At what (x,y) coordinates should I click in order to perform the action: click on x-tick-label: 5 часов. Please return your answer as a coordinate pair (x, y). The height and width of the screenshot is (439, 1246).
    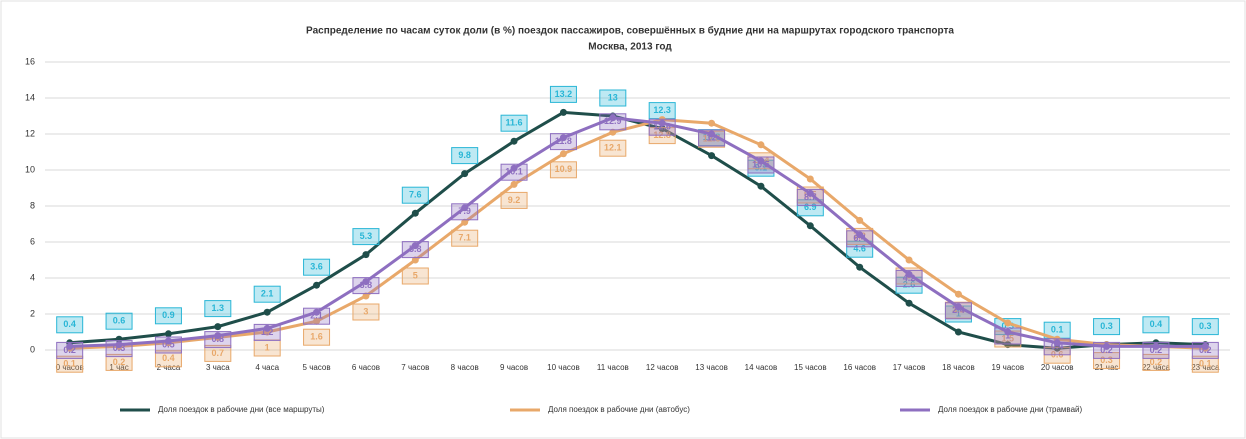
    Looking at the image, I should click on (317, 367).